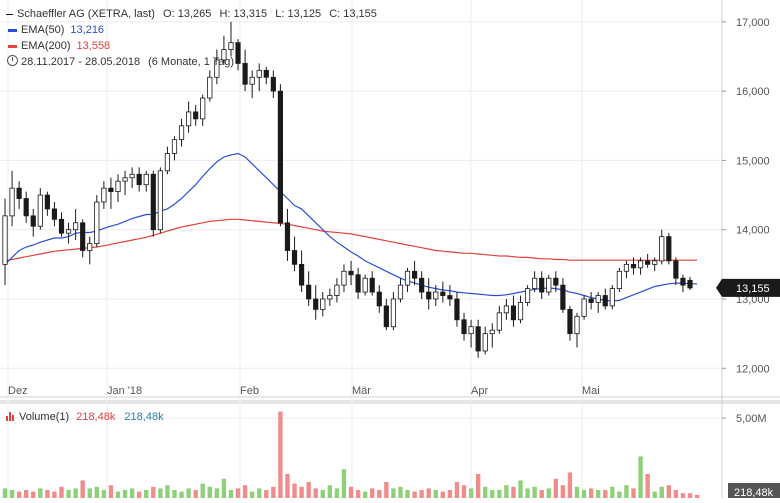  Describe the element at coordinates (120, 61) in the screenshot. I see `legend-date-range: 28.11.2017 - 28.05.2018 (6 Monate, 1 Tag)` at that location.